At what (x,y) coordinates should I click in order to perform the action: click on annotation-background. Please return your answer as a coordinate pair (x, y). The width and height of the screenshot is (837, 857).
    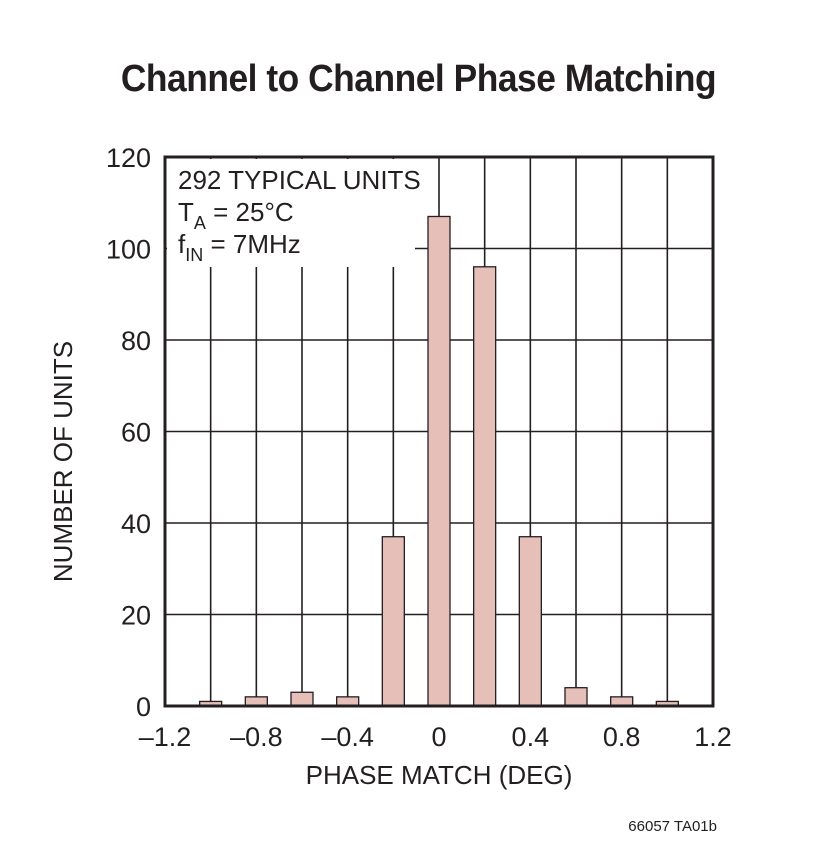
    Looking at the image, I should click on (291, 213).